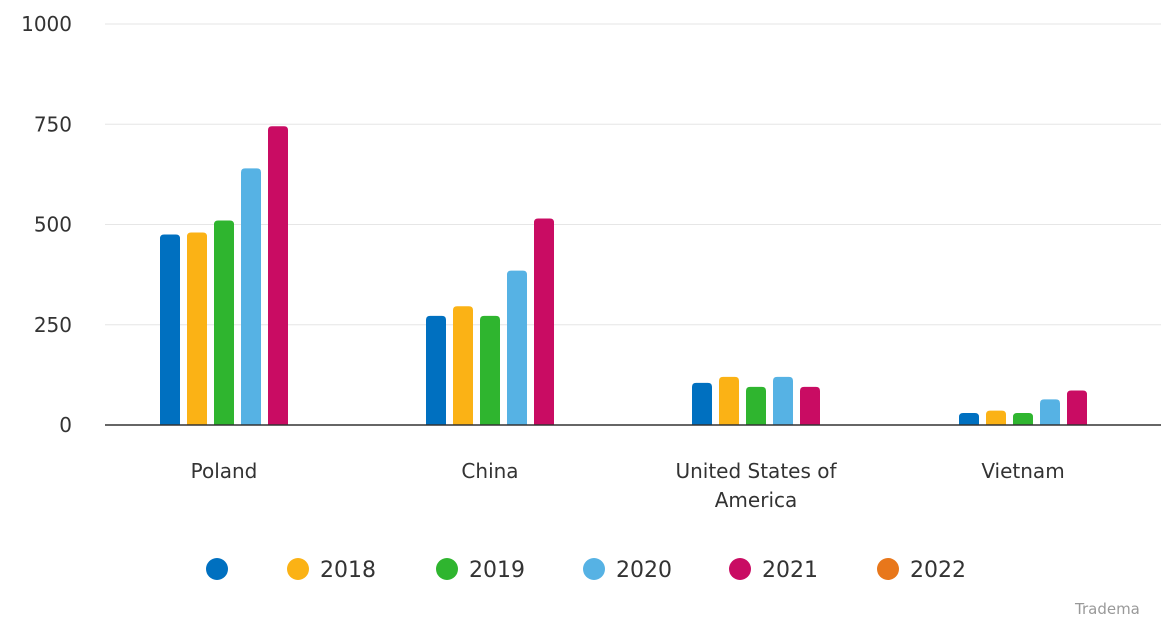 This screenshot has width=1161, height=621. What do you see at coordinates (65, 425) in the screenshot?
I see `y-tick-label: 0` at bounding box center [65, 425].